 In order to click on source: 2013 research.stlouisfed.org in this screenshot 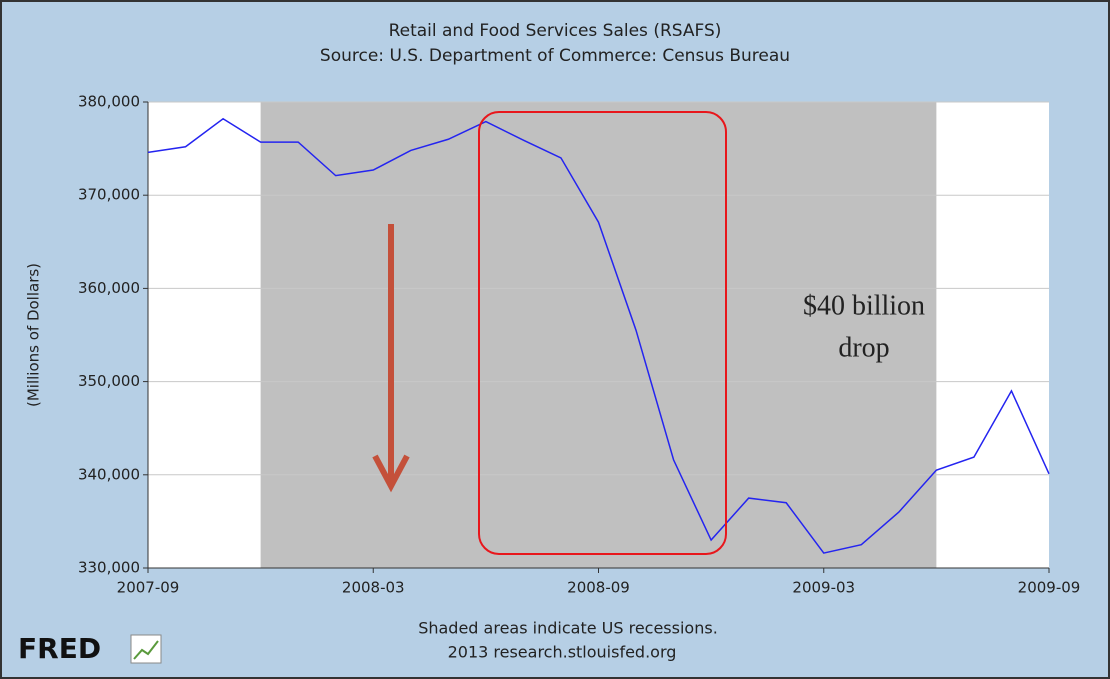, I will do `click(562, 652)`.